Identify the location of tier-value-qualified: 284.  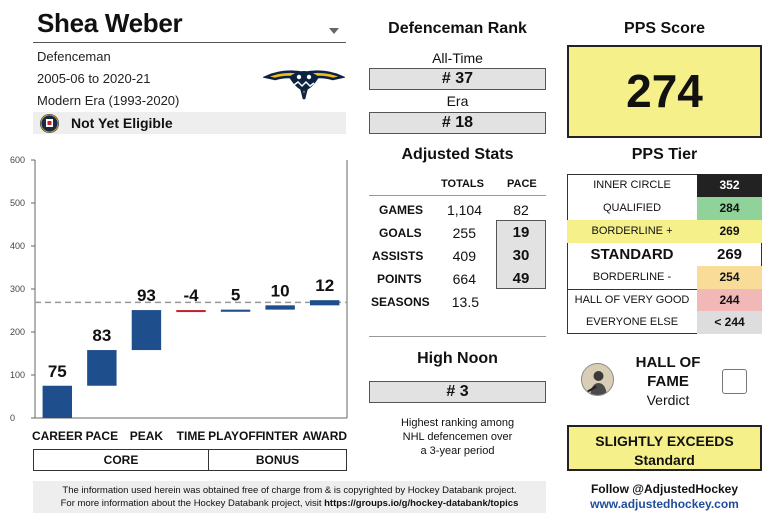
(729, 208).